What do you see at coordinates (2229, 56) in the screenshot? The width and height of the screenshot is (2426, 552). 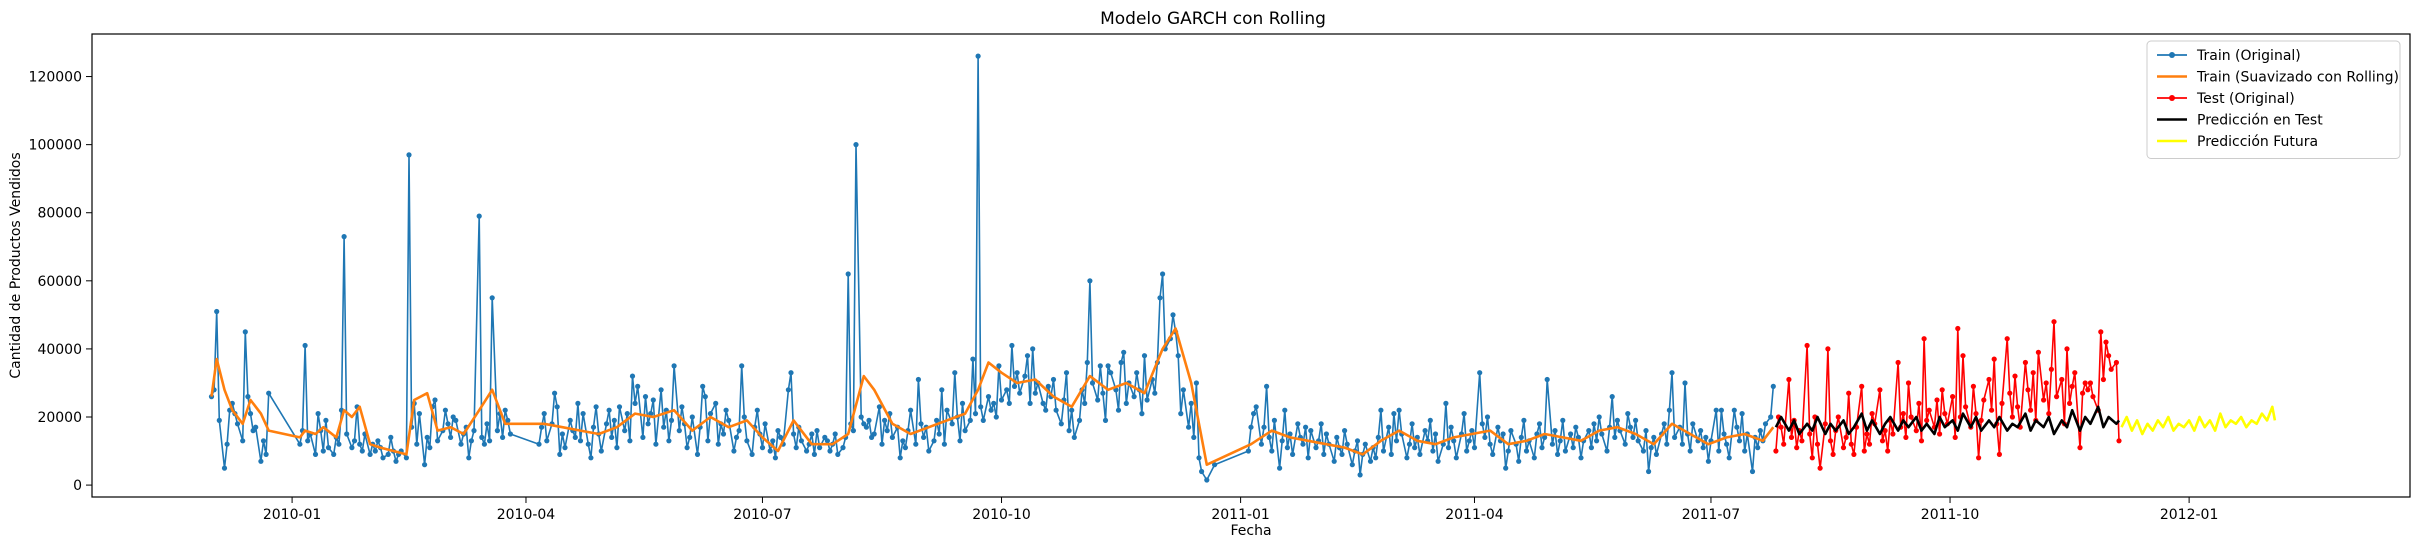 I see `legend-item-train-original: Train (Original)` at bounding box center [2229, 56].